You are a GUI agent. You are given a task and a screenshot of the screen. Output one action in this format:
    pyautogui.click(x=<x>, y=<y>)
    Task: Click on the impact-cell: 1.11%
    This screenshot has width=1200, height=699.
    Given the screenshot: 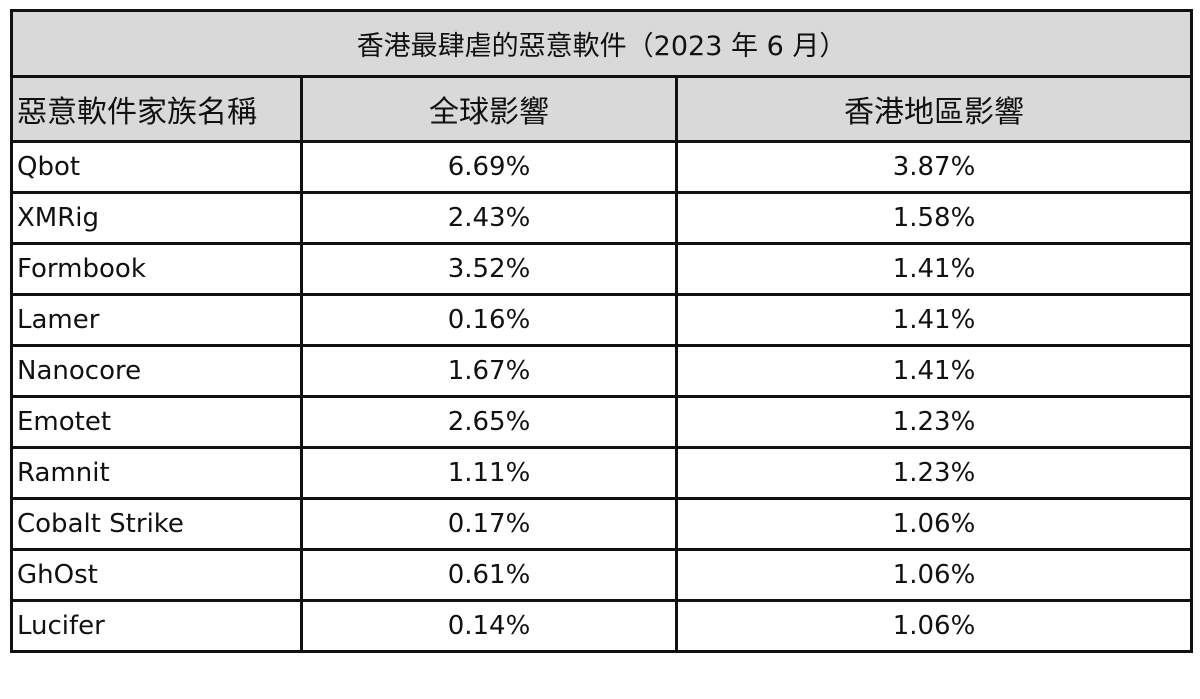 What is the action you would take?
    pyautogui.click(x=489, y=473)
    